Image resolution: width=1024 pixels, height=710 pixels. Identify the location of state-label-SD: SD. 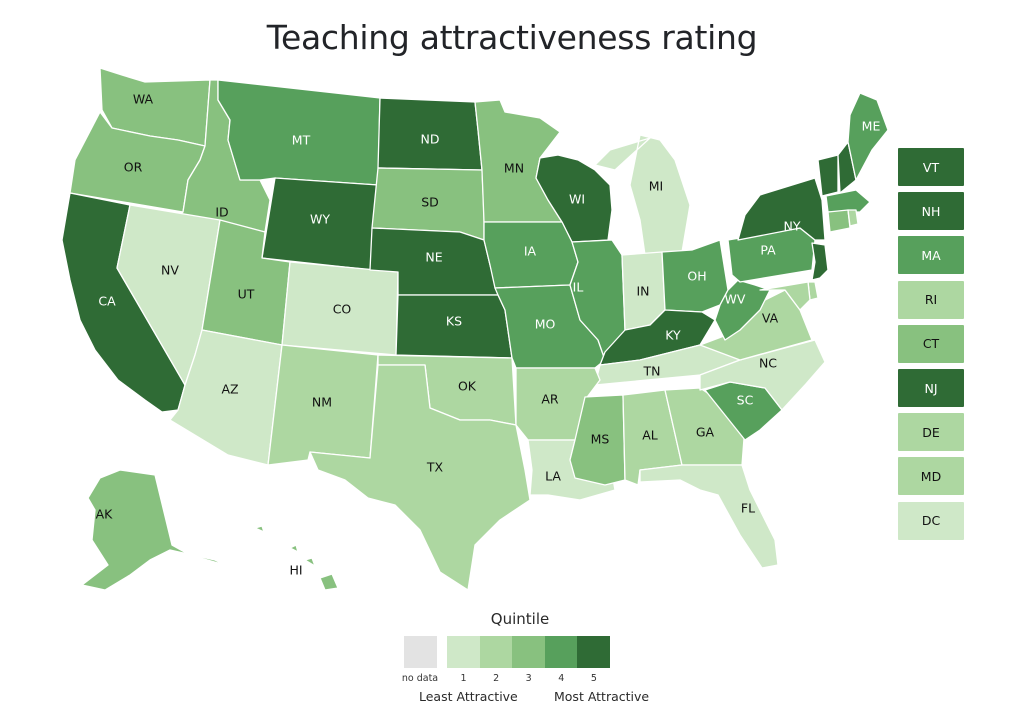
(430, 202).